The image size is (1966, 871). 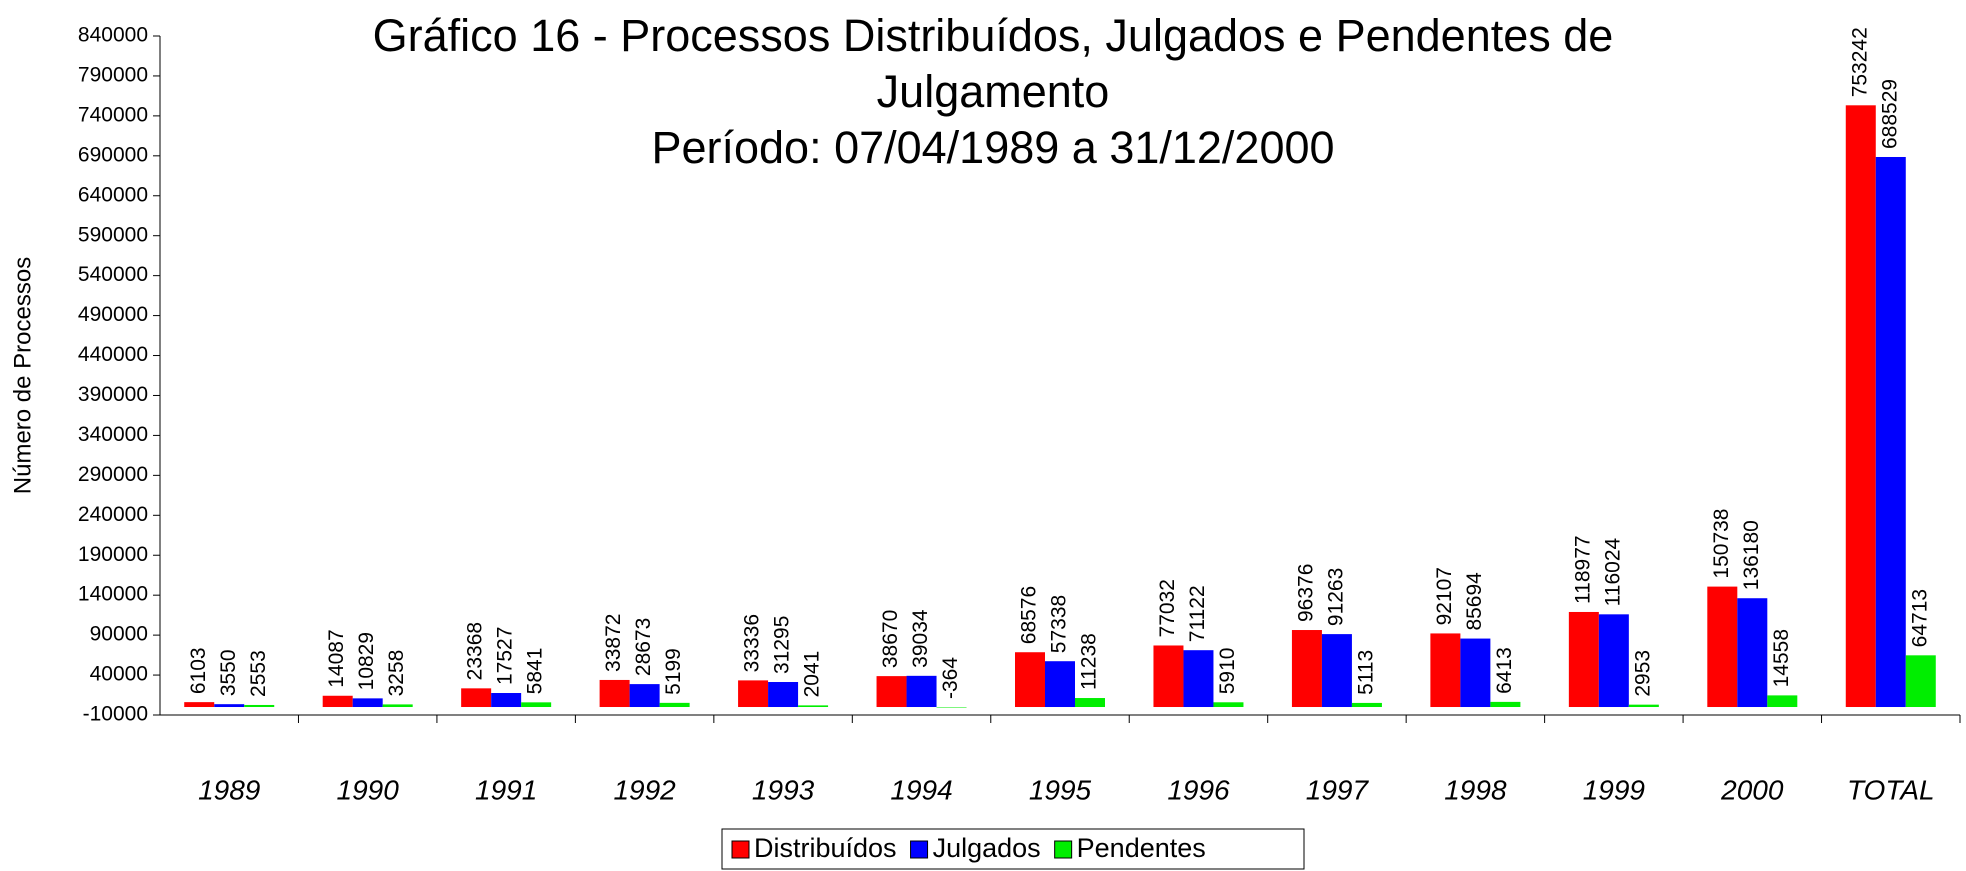 What do you see at coordinates (1504, 670) in the screenshot?
I see `data-label: 6413` at bounding box center [1504, 670].